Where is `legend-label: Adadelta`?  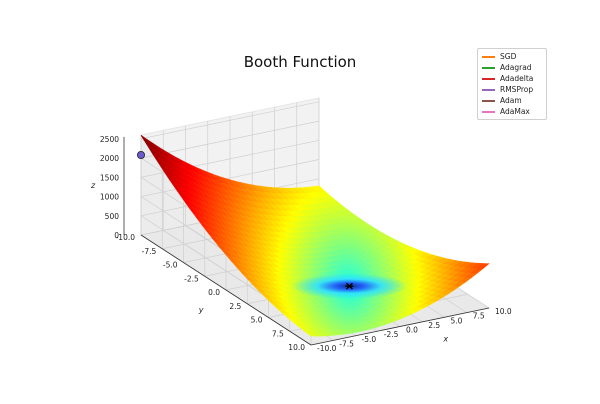 legend-label: Adadelta is located at coordinates (517, 78).